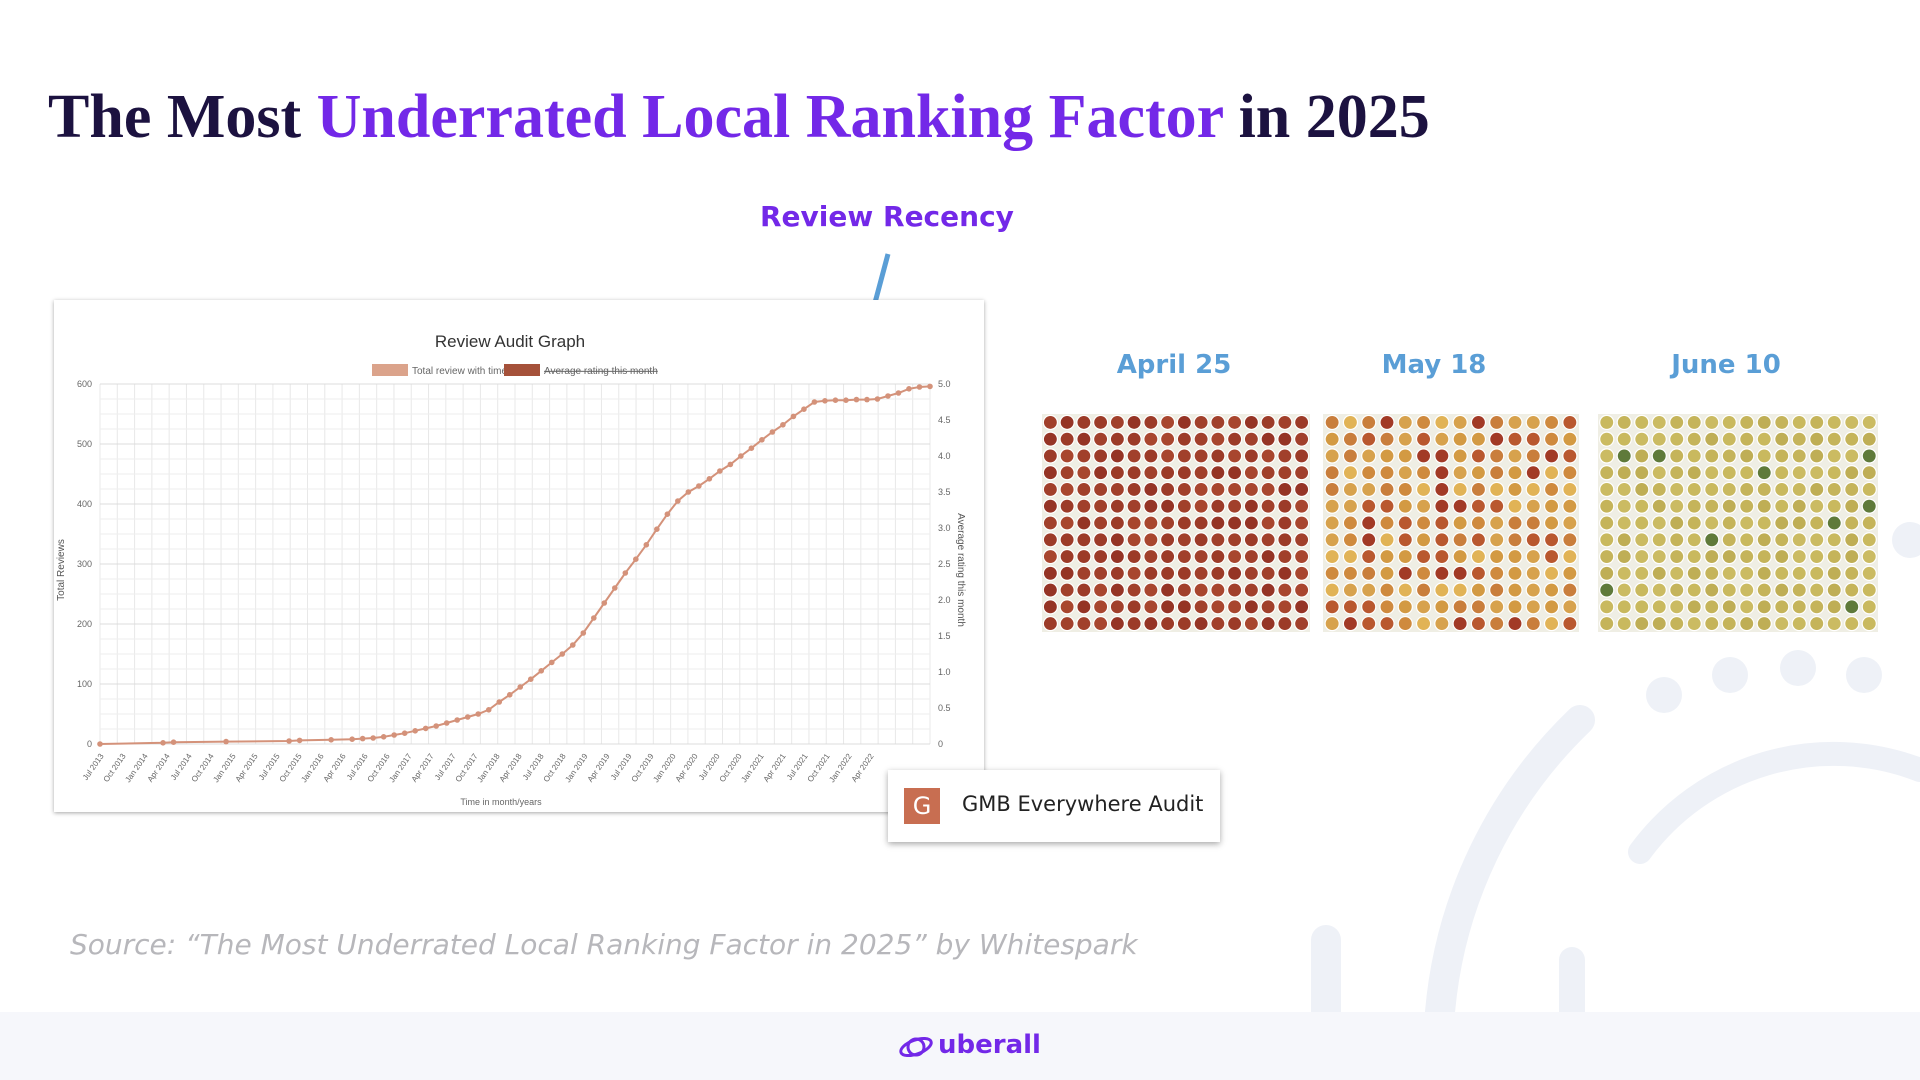  Describe the element at coordinates (887, 216) in the screenshot. I see `review-recency-callout: Review Recency` at that location.